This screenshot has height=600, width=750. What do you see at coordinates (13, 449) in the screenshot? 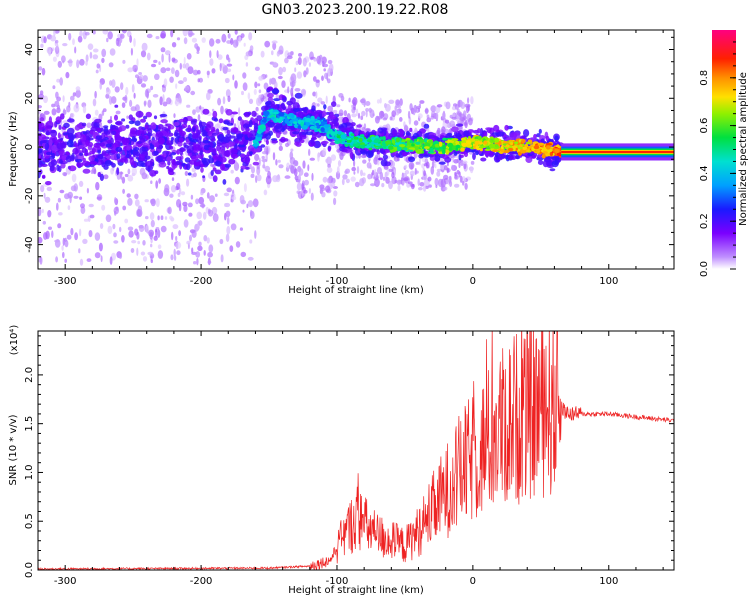
I see `snr-y-axis-label: SNR (10 * v/v)` at bounding box center [13, 449].